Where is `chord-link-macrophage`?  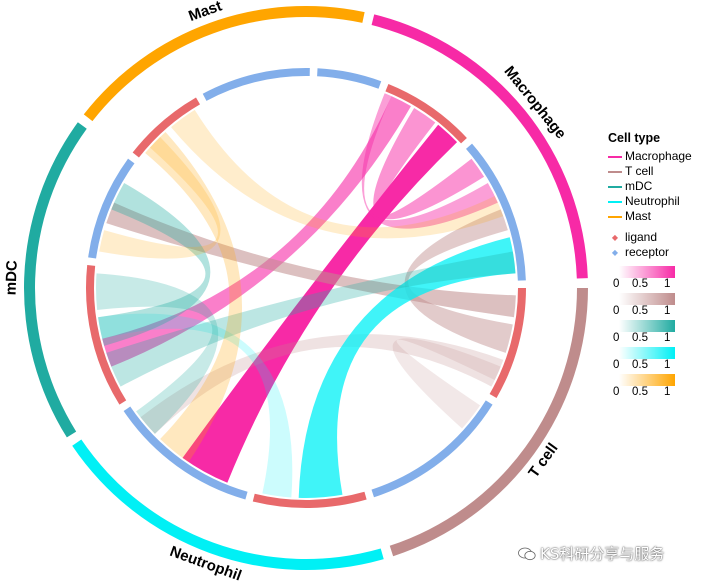
chord-link-macrophage is located at coordinates (429, 163).